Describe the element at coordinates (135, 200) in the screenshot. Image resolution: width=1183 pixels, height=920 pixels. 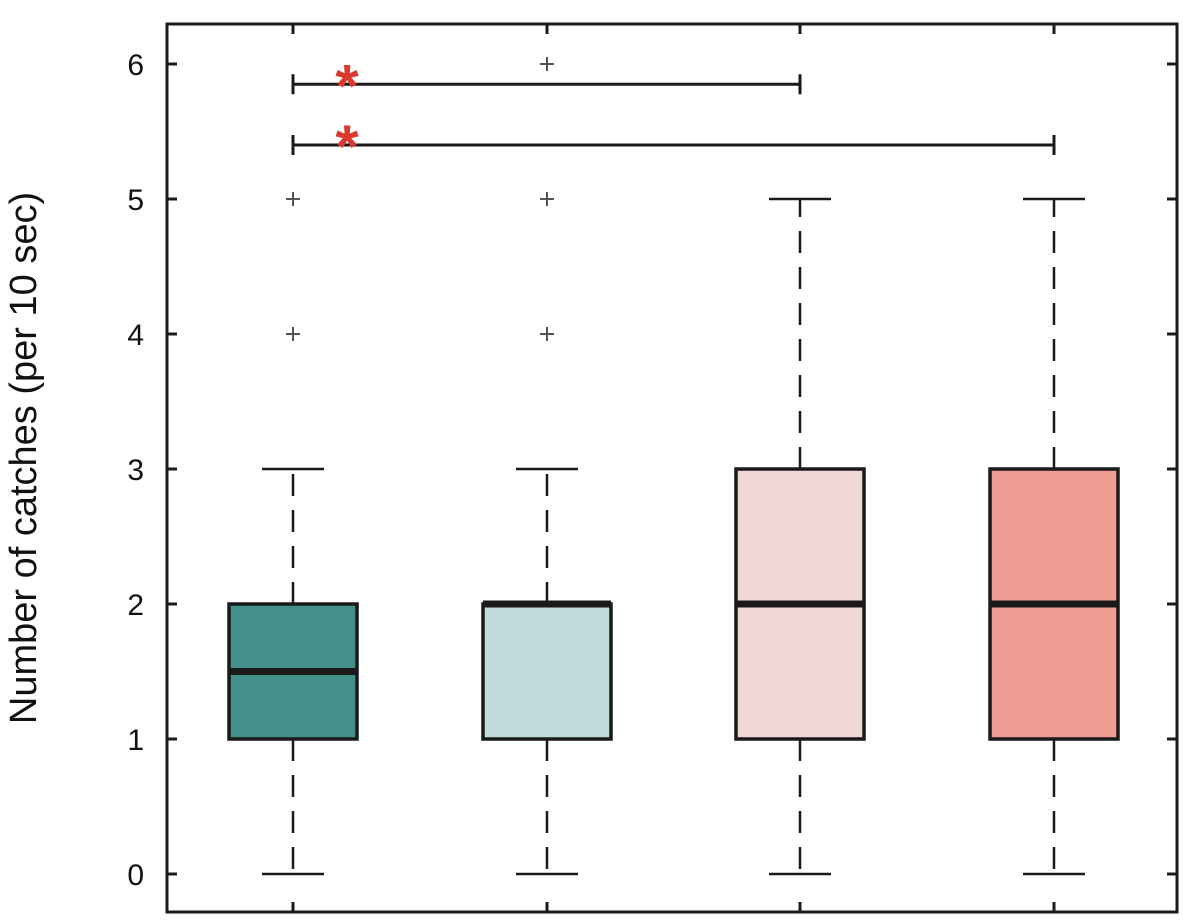
I see `y-tick-label: 5` at that location.